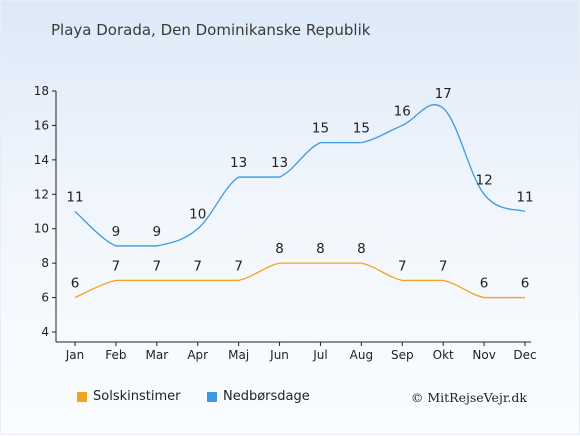  Describe the element at coordinates (443, 355) in the screenshot. I see `x-tick-label: Okt` at that location.